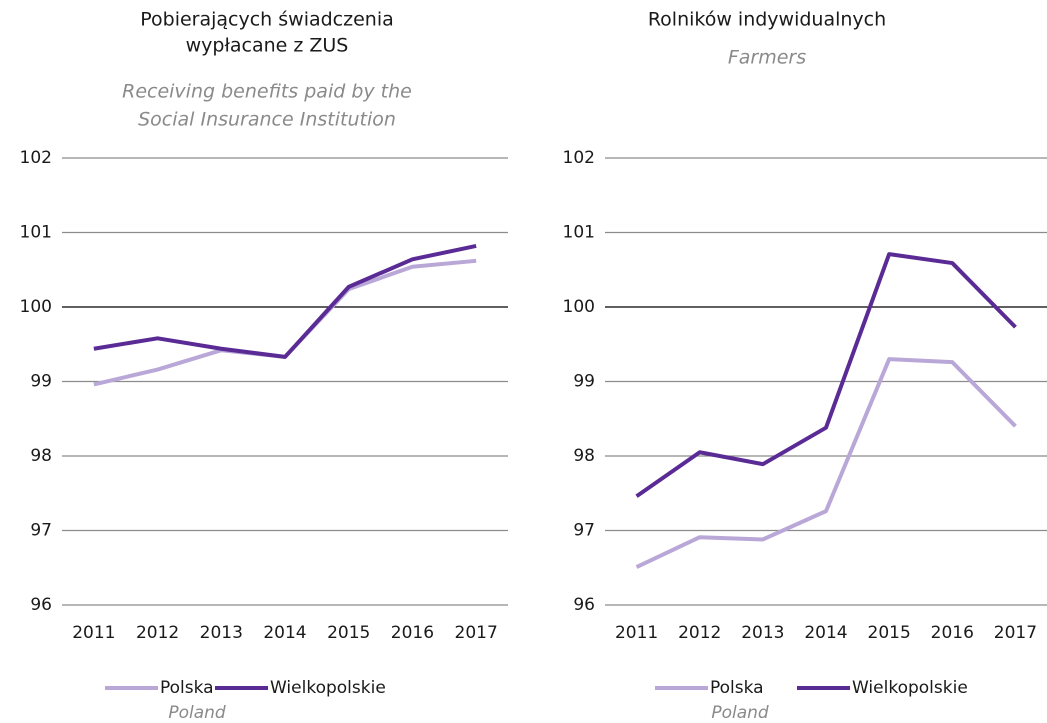  What do you see at coordinates (267, 92) in the screenshot?
I see `chart-subtitle: Receiving benefits paid by the` at bounding box center [267, 92].